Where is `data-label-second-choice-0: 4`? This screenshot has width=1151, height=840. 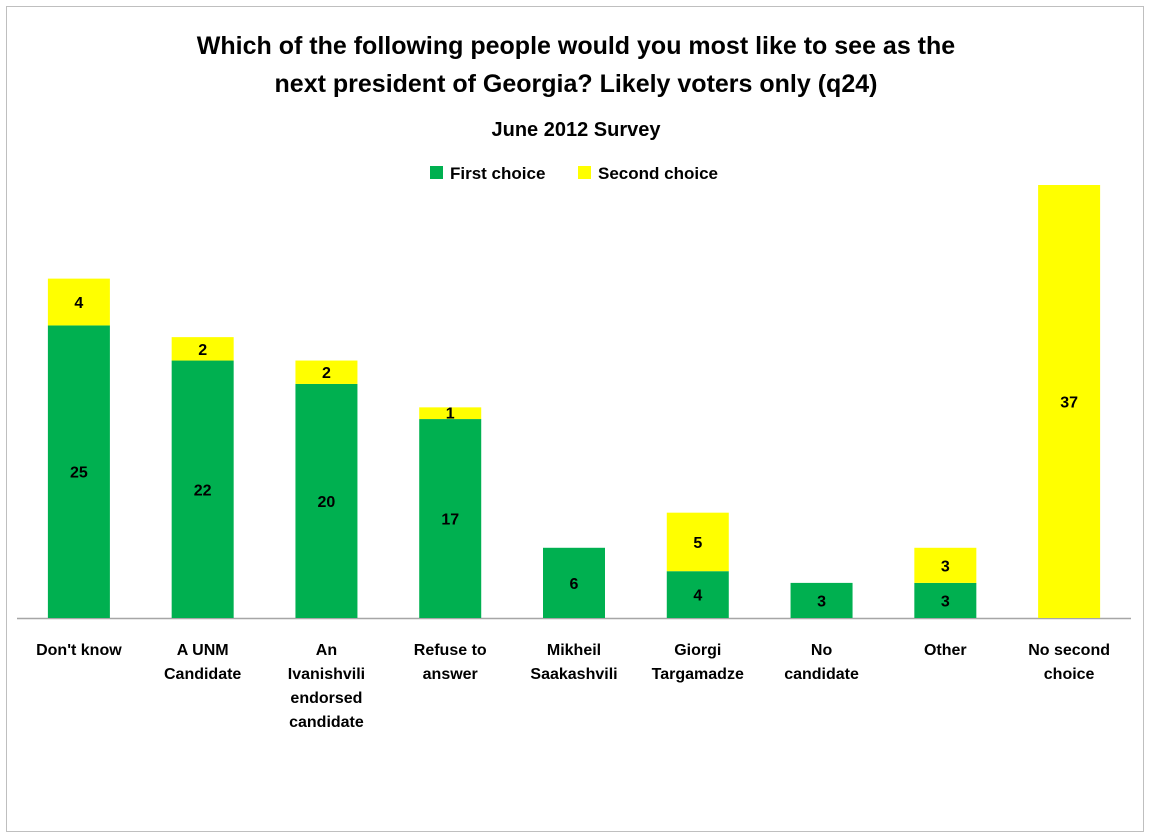
data-label-second-choice-0: 4 is located at coordinates (78, 303).